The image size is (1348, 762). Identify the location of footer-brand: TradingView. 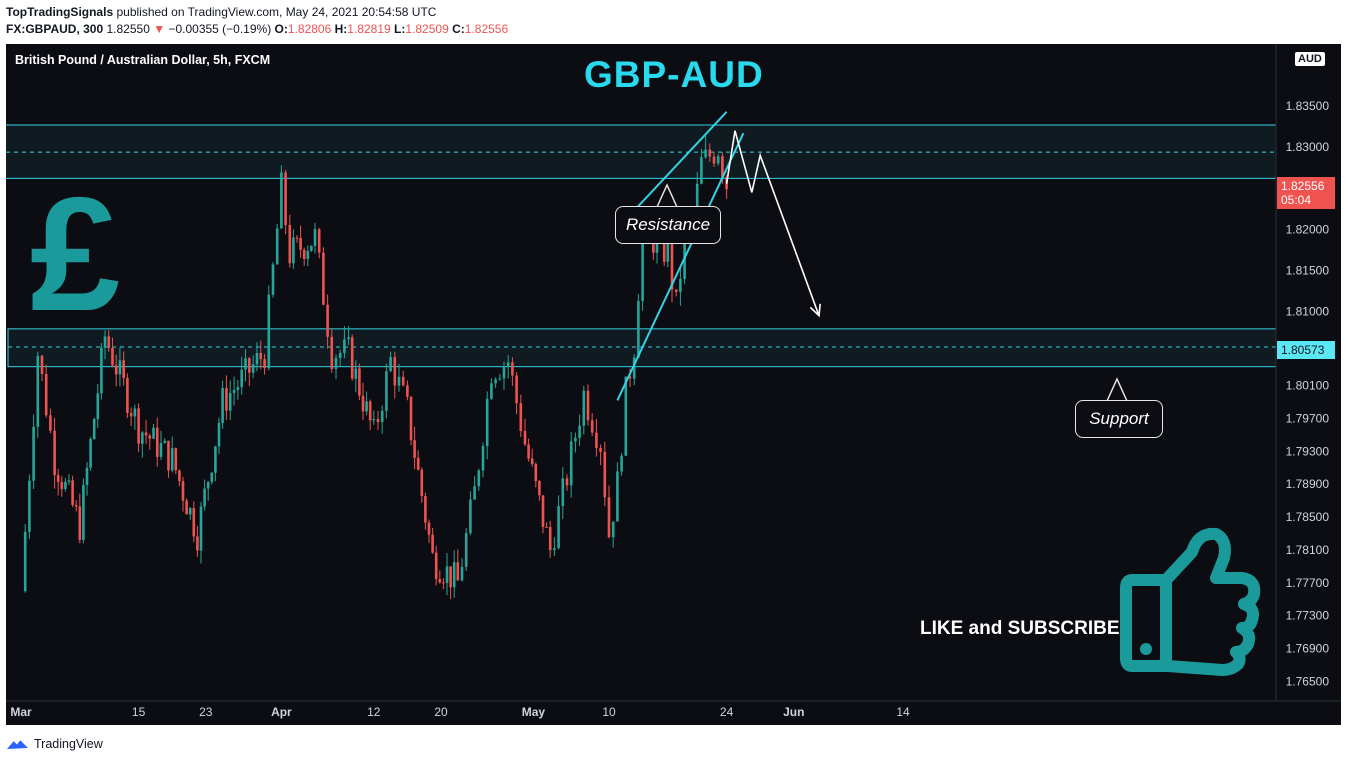
(68, 744).